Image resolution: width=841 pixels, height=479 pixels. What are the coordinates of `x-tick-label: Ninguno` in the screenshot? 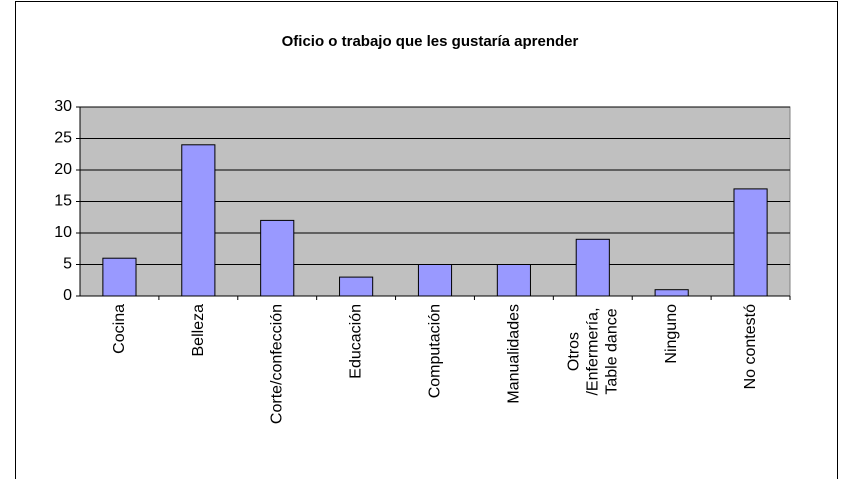 It's located at (672, 334).